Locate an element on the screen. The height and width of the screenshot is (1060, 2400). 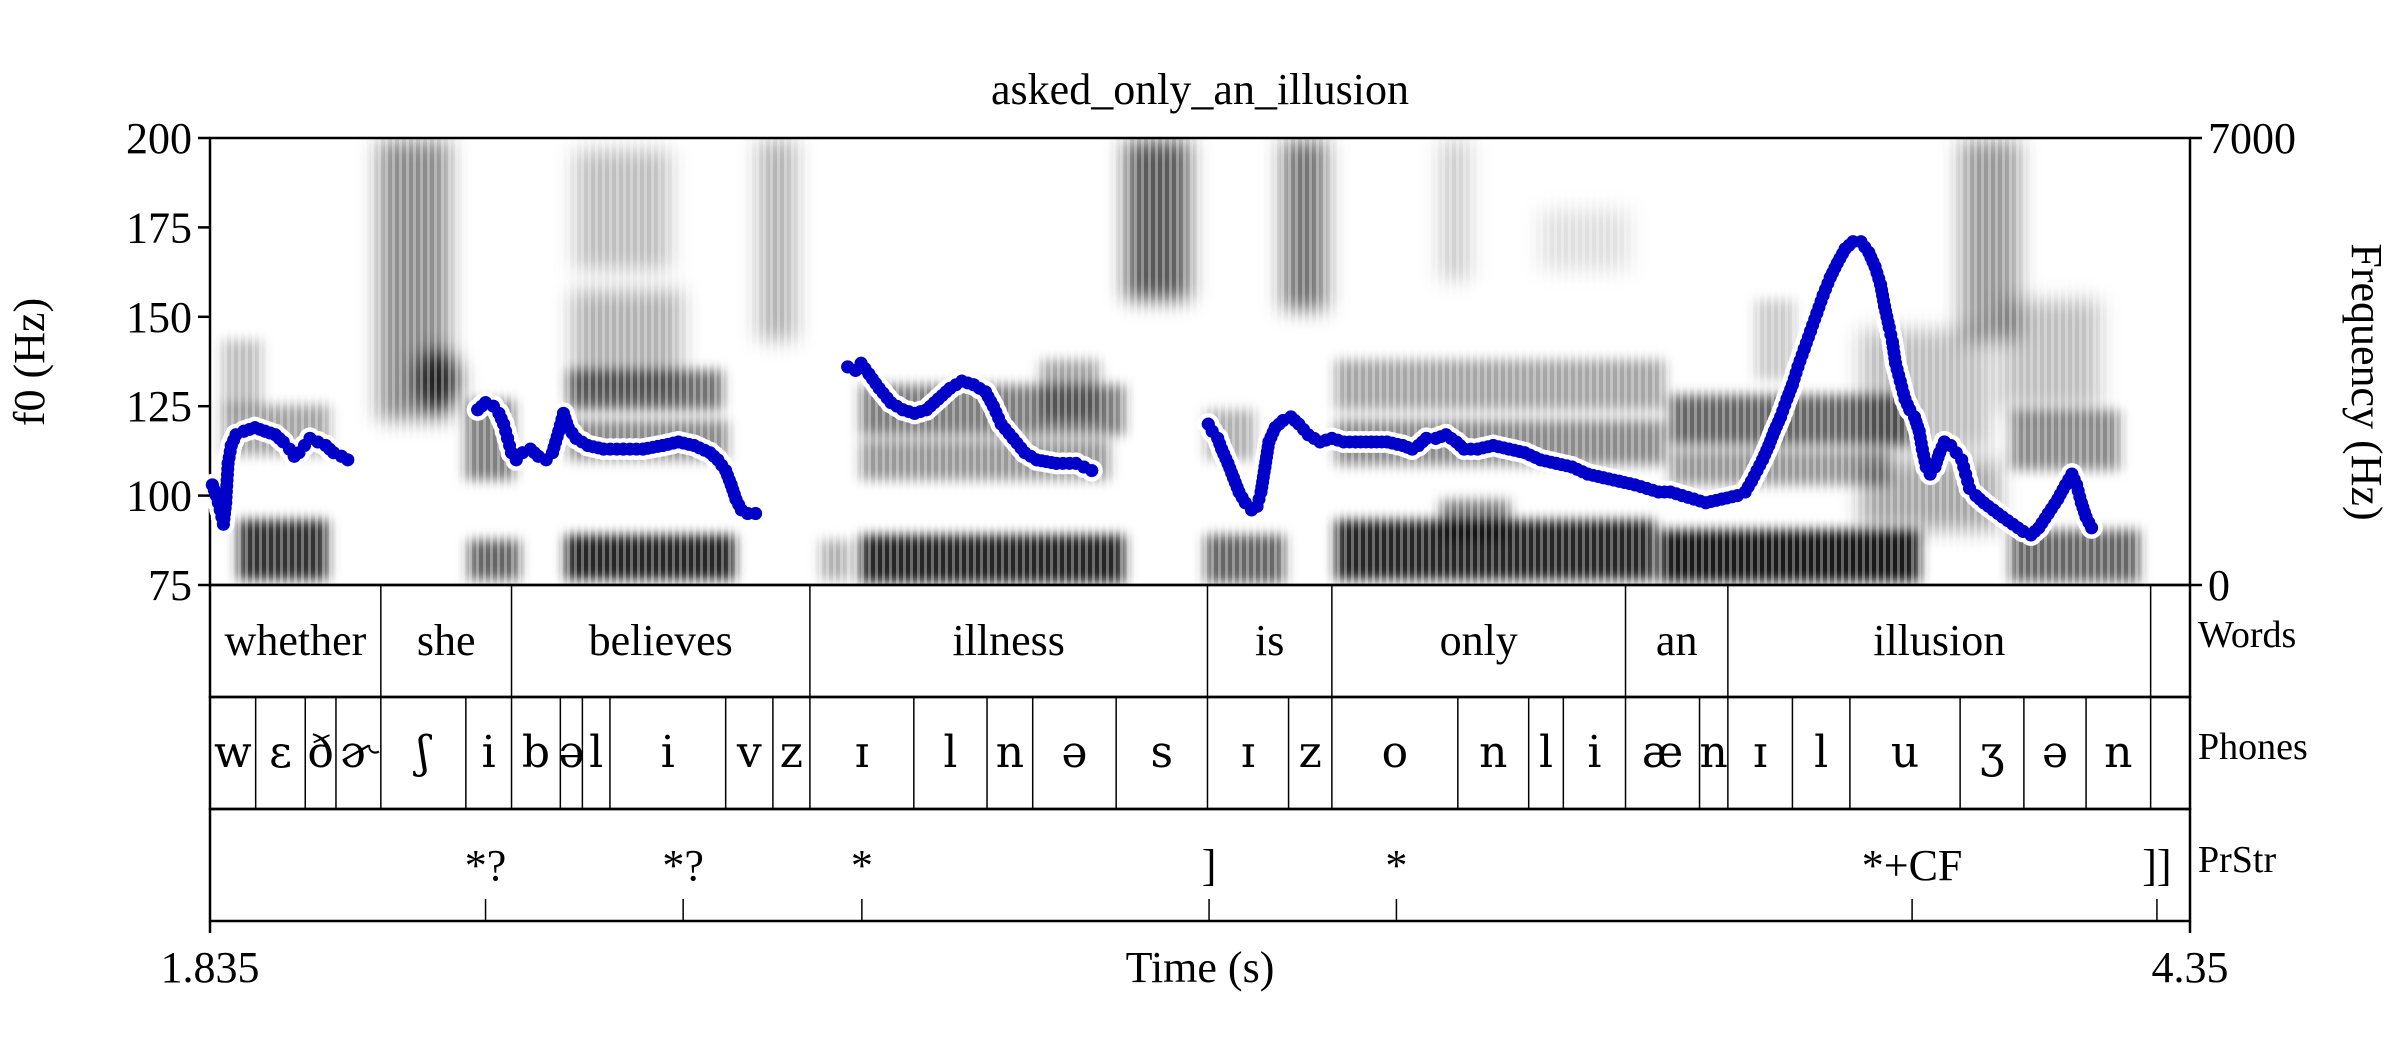
y-tick-label: 200 is located at coordinates (159, 138).